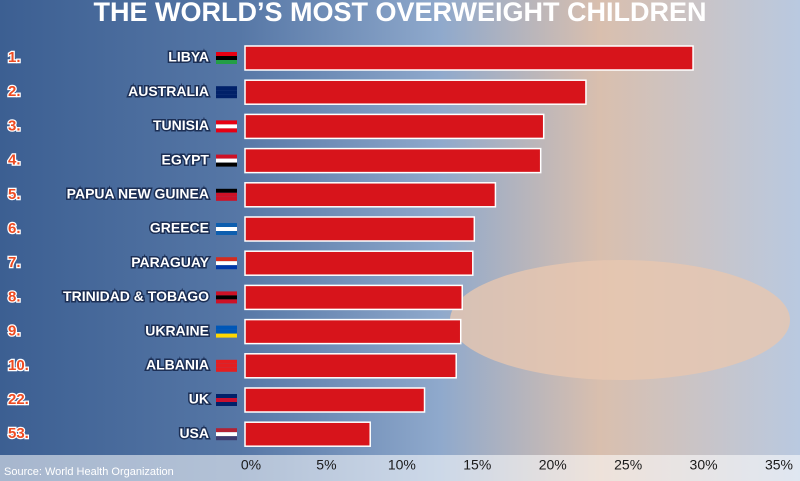 The height and width of the screenshot is (481, 800). I want to click on chart-title: THE WORLD’S MOST OVERWEIGHT CHILDREN, so click(400, 13).